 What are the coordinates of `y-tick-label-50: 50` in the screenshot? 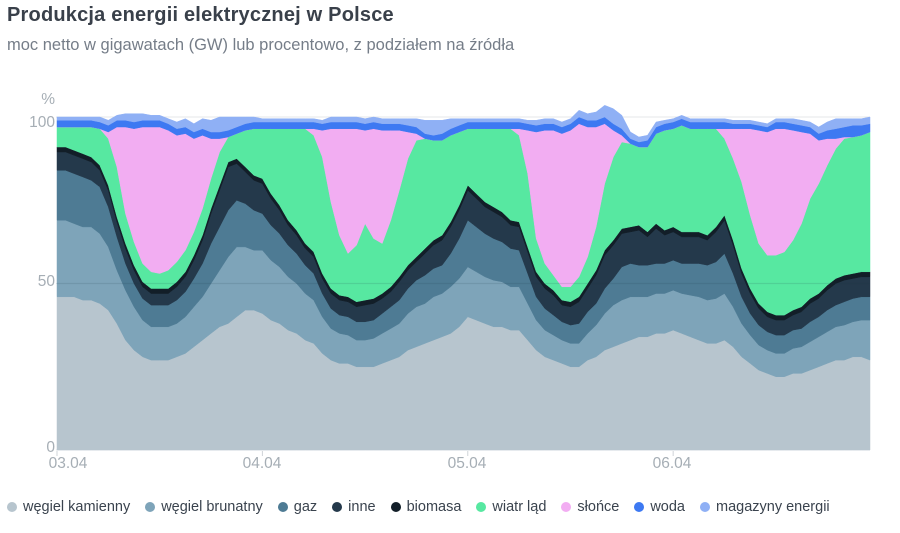 It's located at (47, 281).